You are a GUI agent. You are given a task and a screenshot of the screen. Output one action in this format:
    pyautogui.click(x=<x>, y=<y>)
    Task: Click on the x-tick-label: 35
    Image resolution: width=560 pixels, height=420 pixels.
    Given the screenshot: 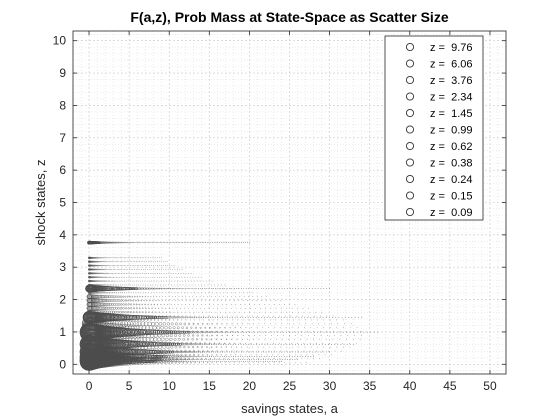 What is the action you would take?
    pyautogui.click(x=370, y=386)
    